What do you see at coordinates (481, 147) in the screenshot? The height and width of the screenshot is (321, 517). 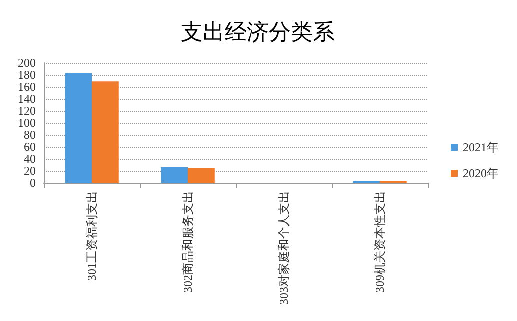 I see `legend-label: 2021年` at bounding box center [481, 147].